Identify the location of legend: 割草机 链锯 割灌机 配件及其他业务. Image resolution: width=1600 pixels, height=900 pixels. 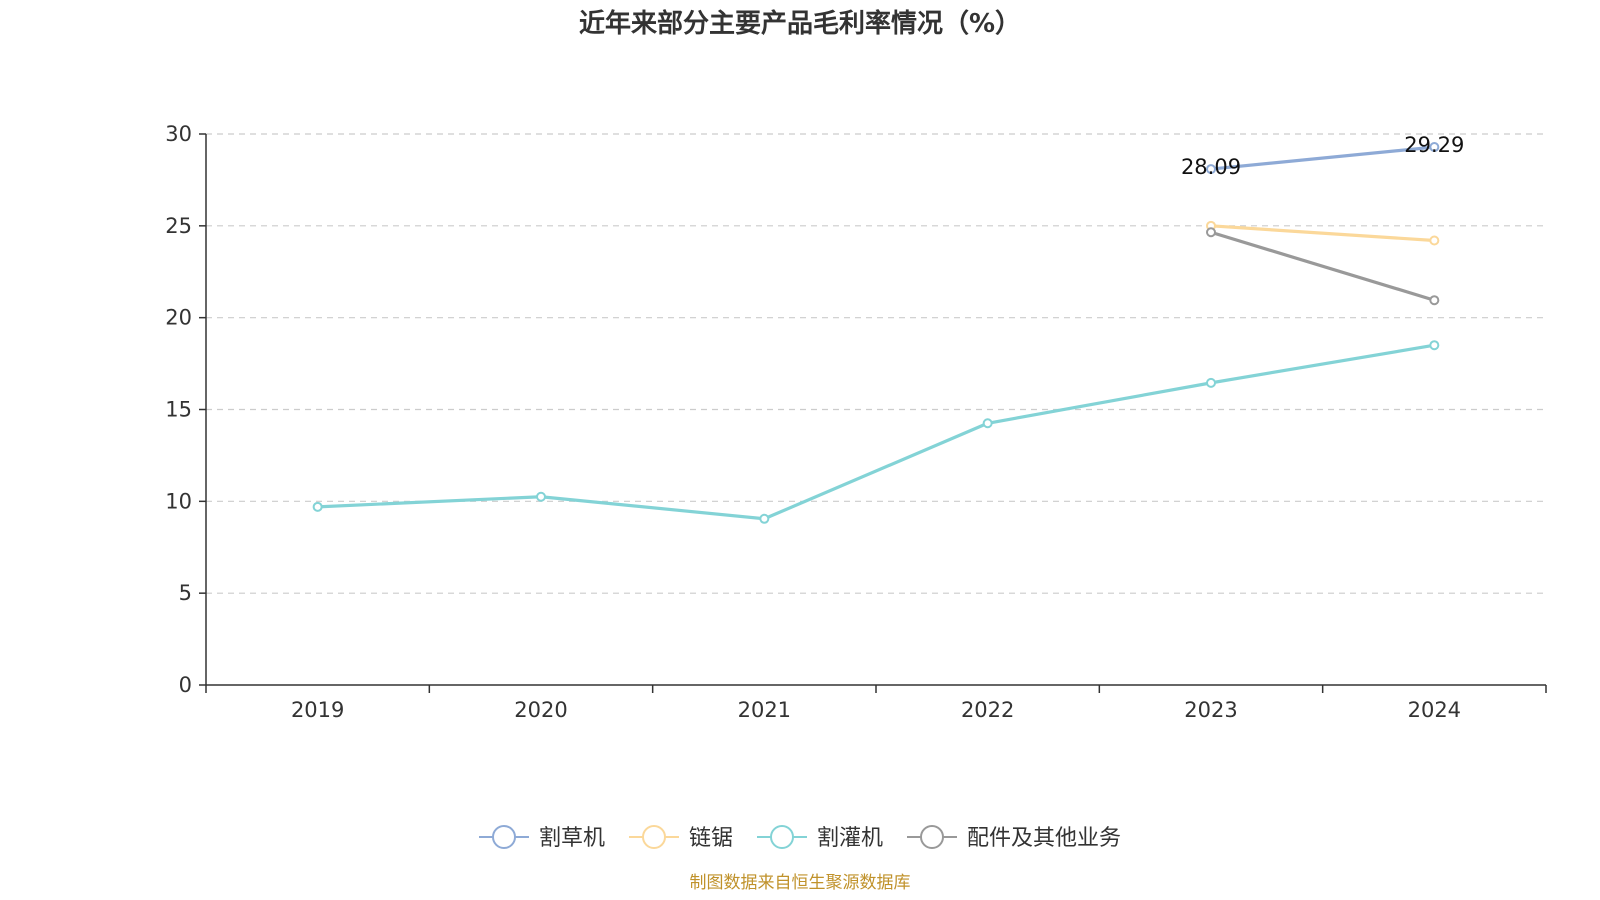
(800, 838).